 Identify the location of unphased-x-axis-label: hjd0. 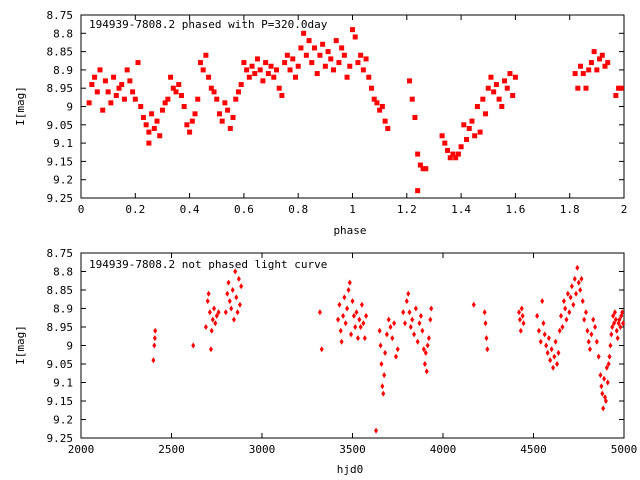
(350, 469).